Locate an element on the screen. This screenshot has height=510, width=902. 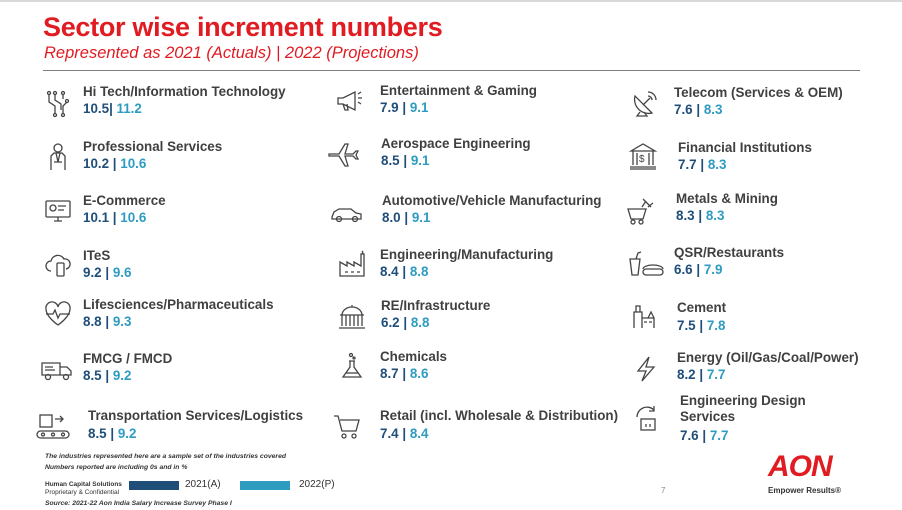
value-2021: 8.3 is located at coordinates (685, 215).